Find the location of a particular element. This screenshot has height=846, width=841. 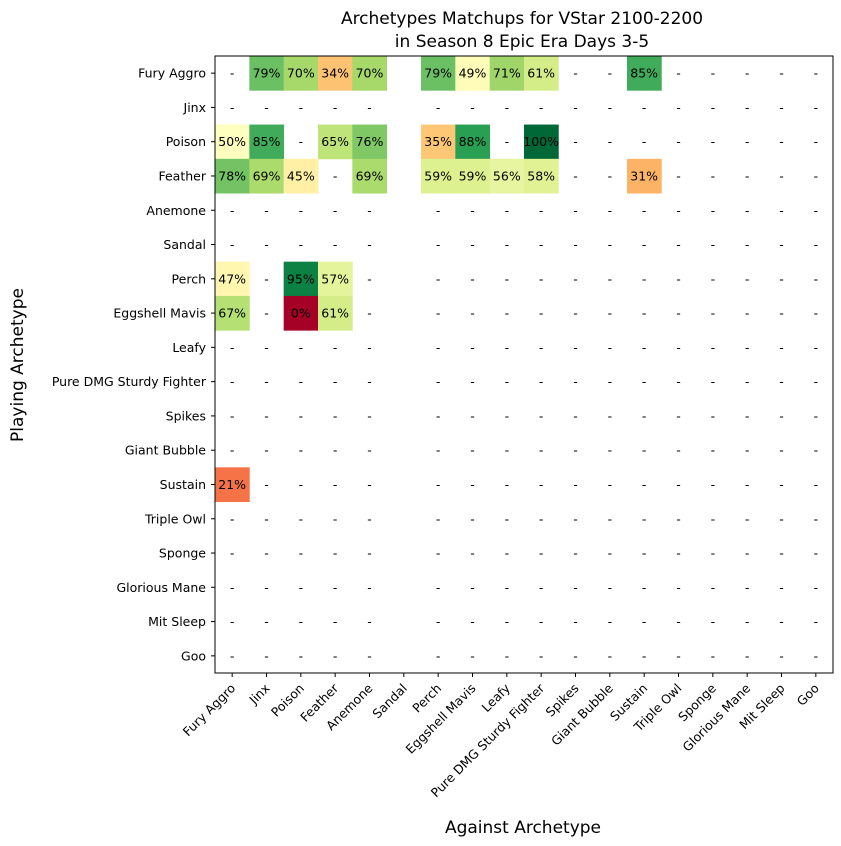

cell-label-eggshell-mavis-vs-goo: - is located at coordinates (816, 313).